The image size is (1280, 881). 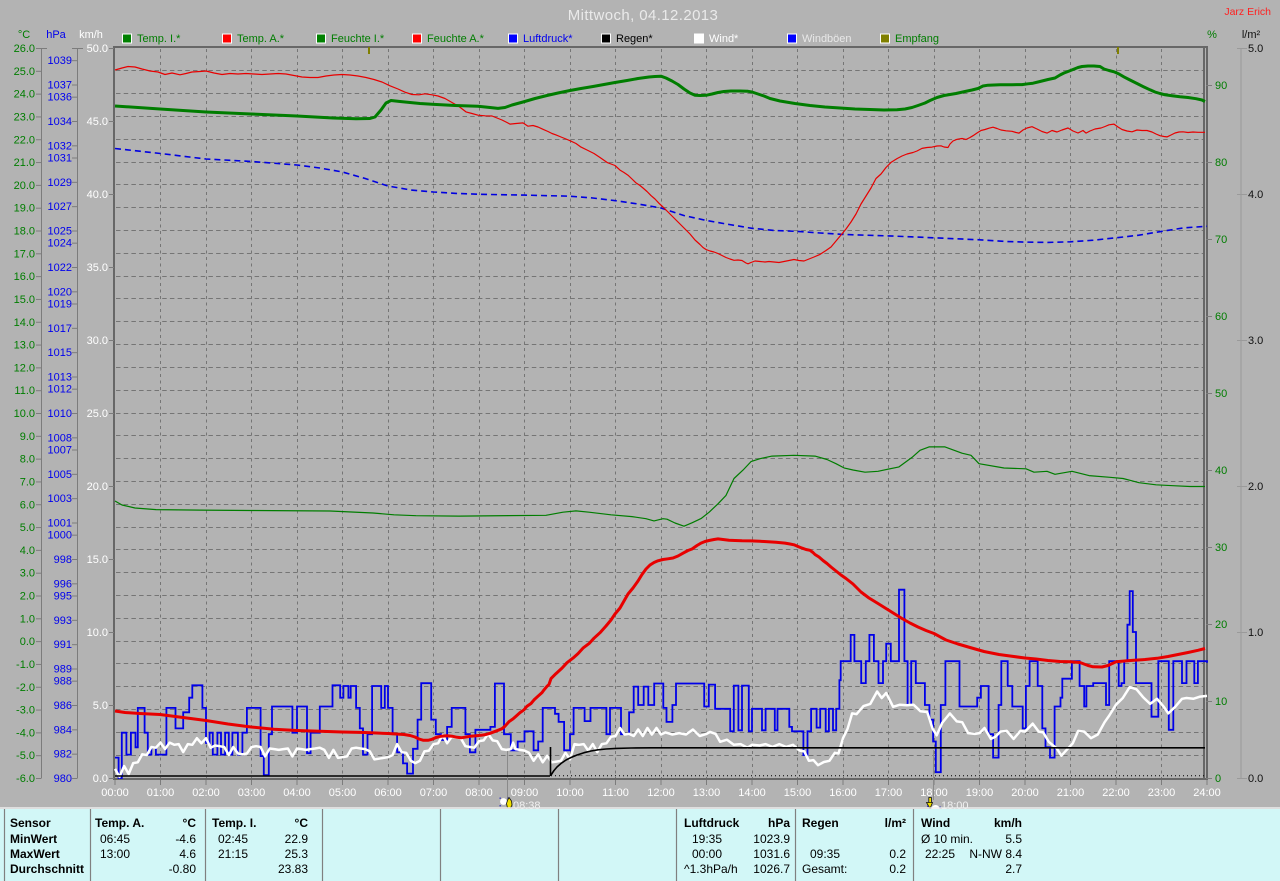 What do you see at coordinates (60, 499) in the screenshot?
I see `svg-text: 1003` at bounding box center [60, 499].